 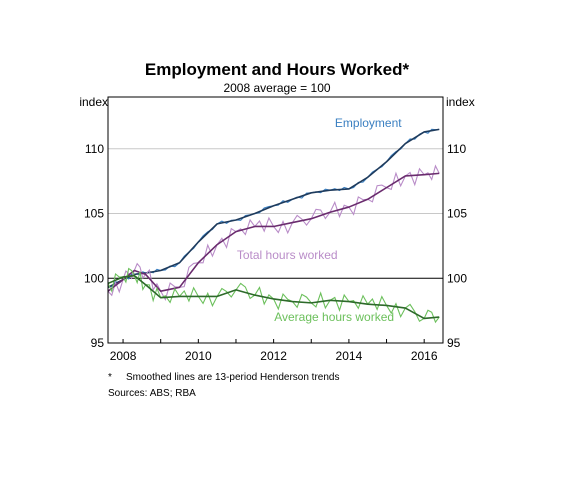 I want to click on y-tick-label-left: 95, so click(x=98, y=343).